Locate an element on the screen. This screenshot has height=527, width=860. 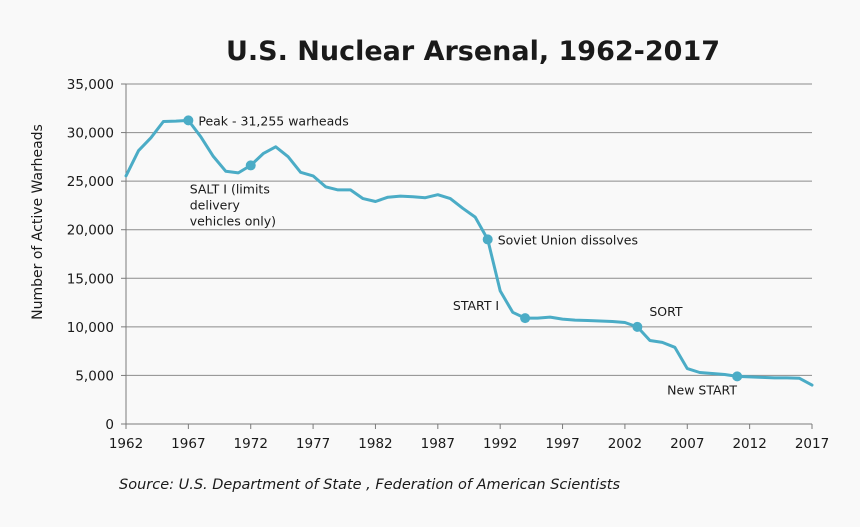
x-tick-label: 2017 is located at coordinates (812, 444).